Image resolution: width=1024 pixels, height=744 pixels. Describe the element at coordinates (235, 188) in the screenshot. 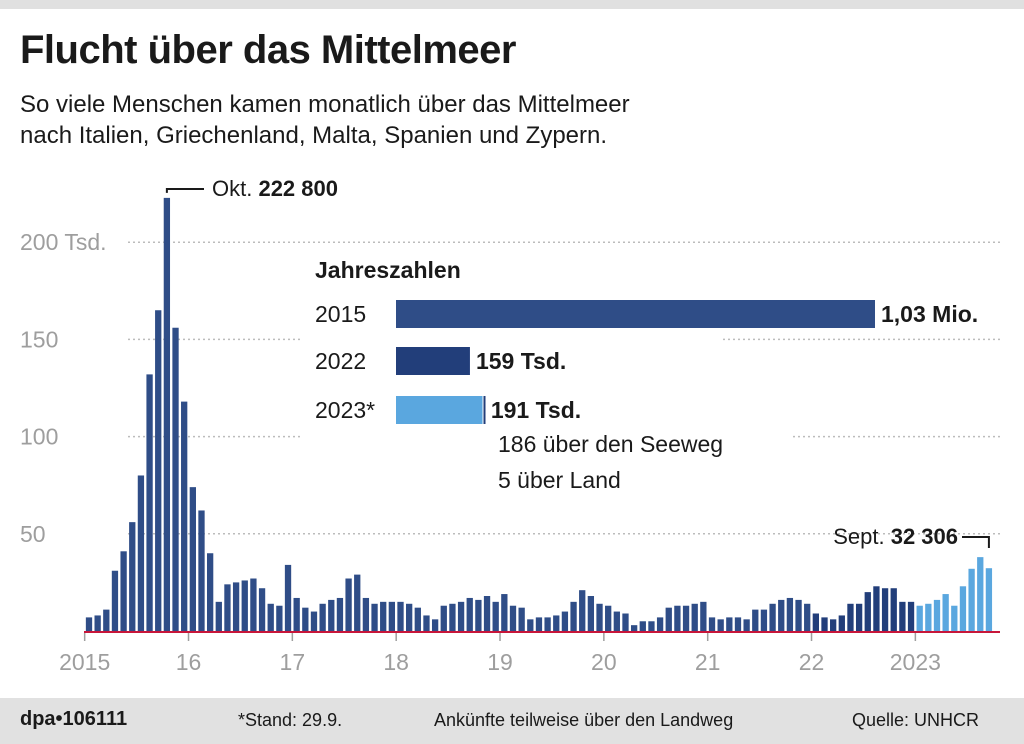

I see `peak-annotation-month: Okt.` at that location.